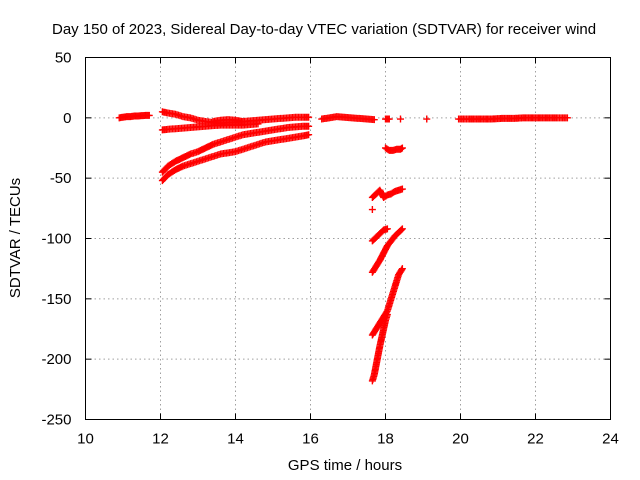 The image size is (640, 480). Describe the element at coordinates (56, 420) in the screenshot. I see `y-tick-label: -250` at that location.